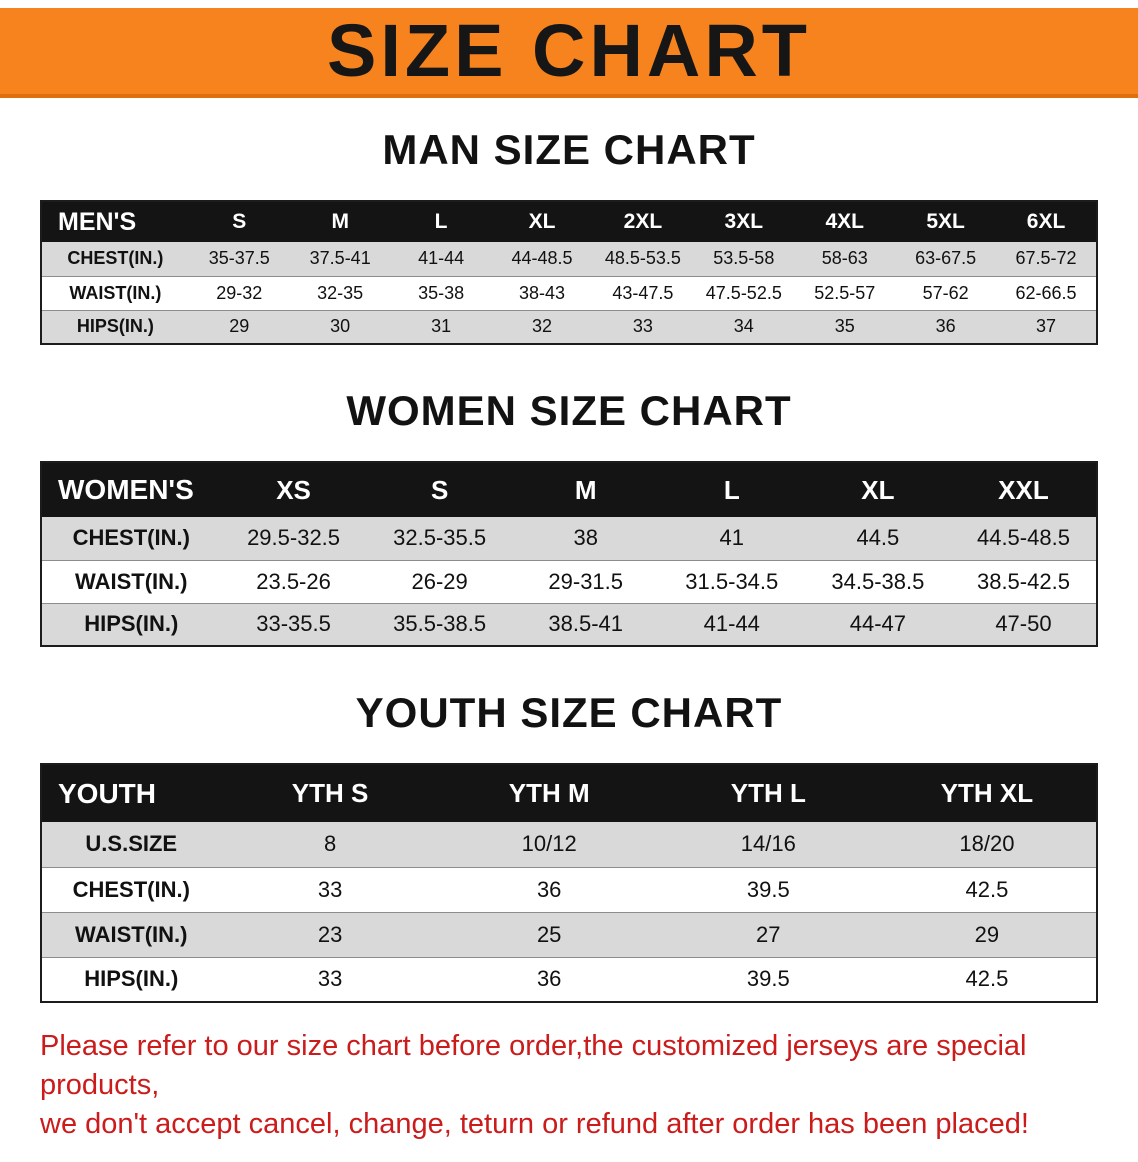  What do you see at coordinates (768, 844) in the screenshot?
I see `size-value-cell: 14/16` at bounding box center [768, 844].